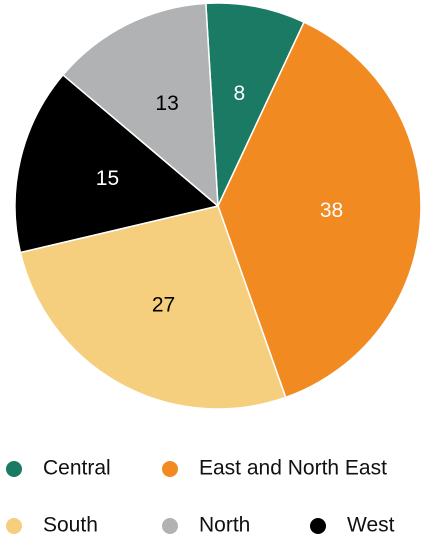  What do you see at coordinates (107, 178) in the screenshot?
I see `data-label: 15` at bounding box center [107, 178].